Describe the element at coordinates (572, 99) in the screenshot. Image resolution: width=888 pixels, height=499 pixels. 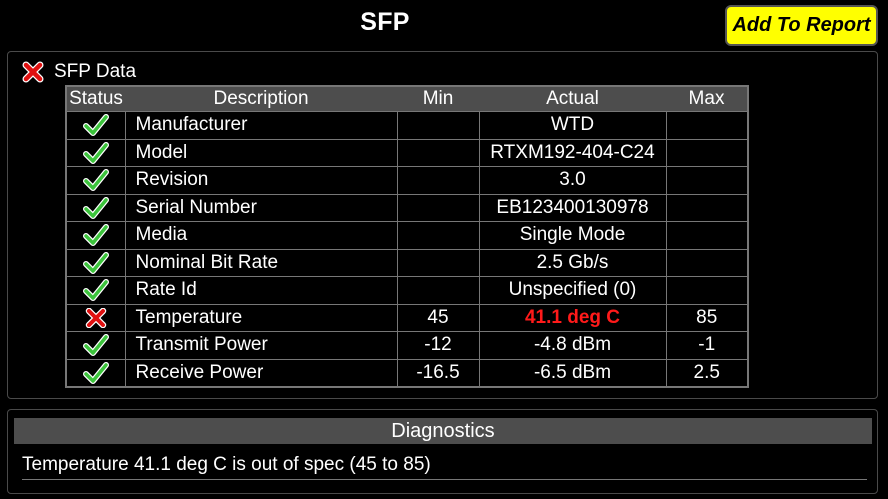
I see `column-header-actual: Actual` at that location.